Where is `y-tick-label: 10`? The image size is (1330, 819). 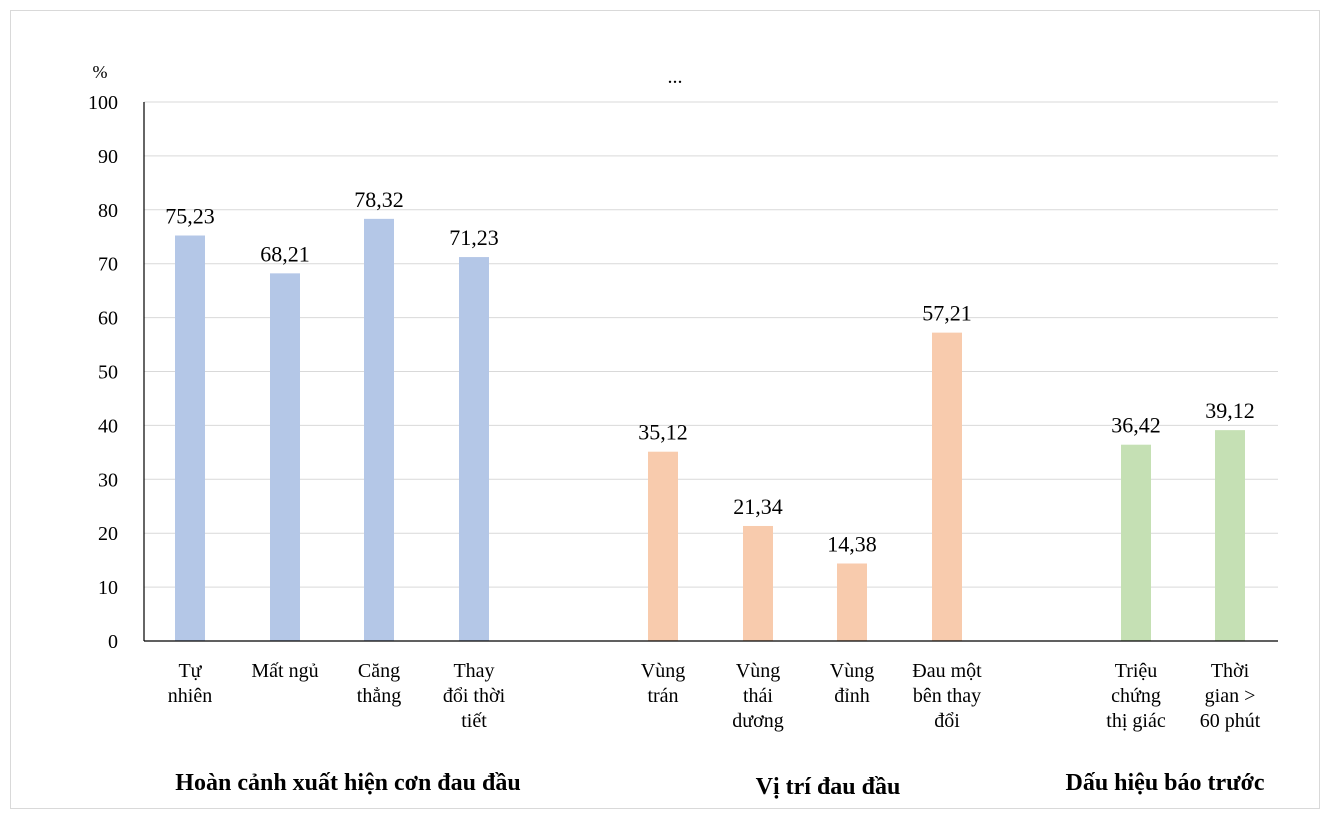
y-tick-label: 10 is located at coordinates (108, 588).